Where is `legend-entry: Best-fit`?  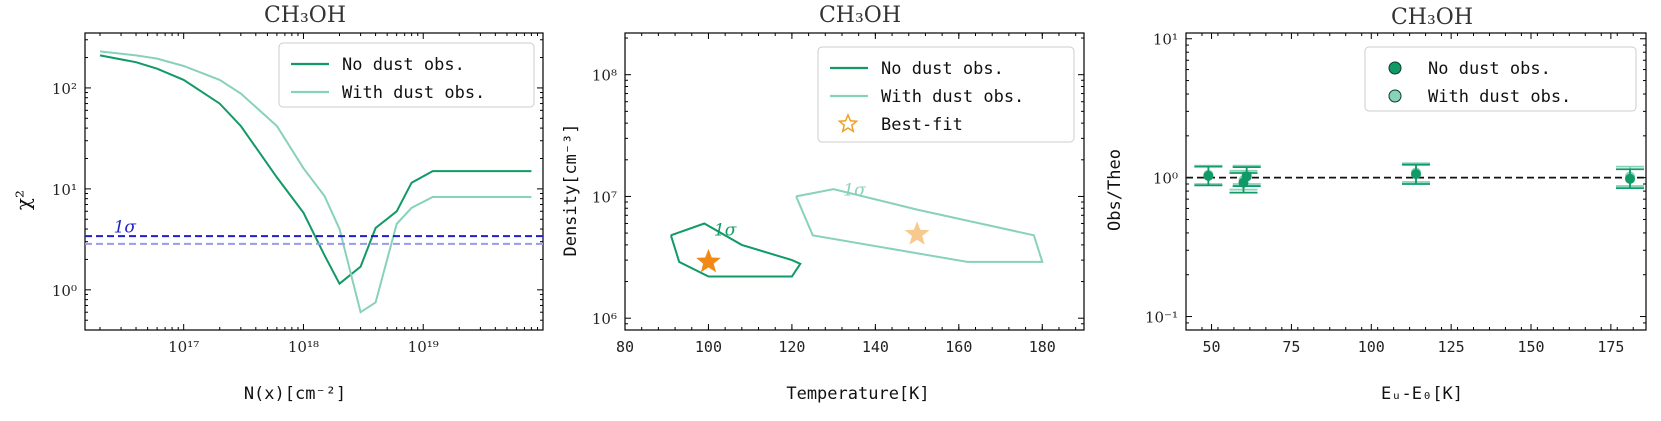 legend-entry: Best-fit is located at coordinates (922, 125).